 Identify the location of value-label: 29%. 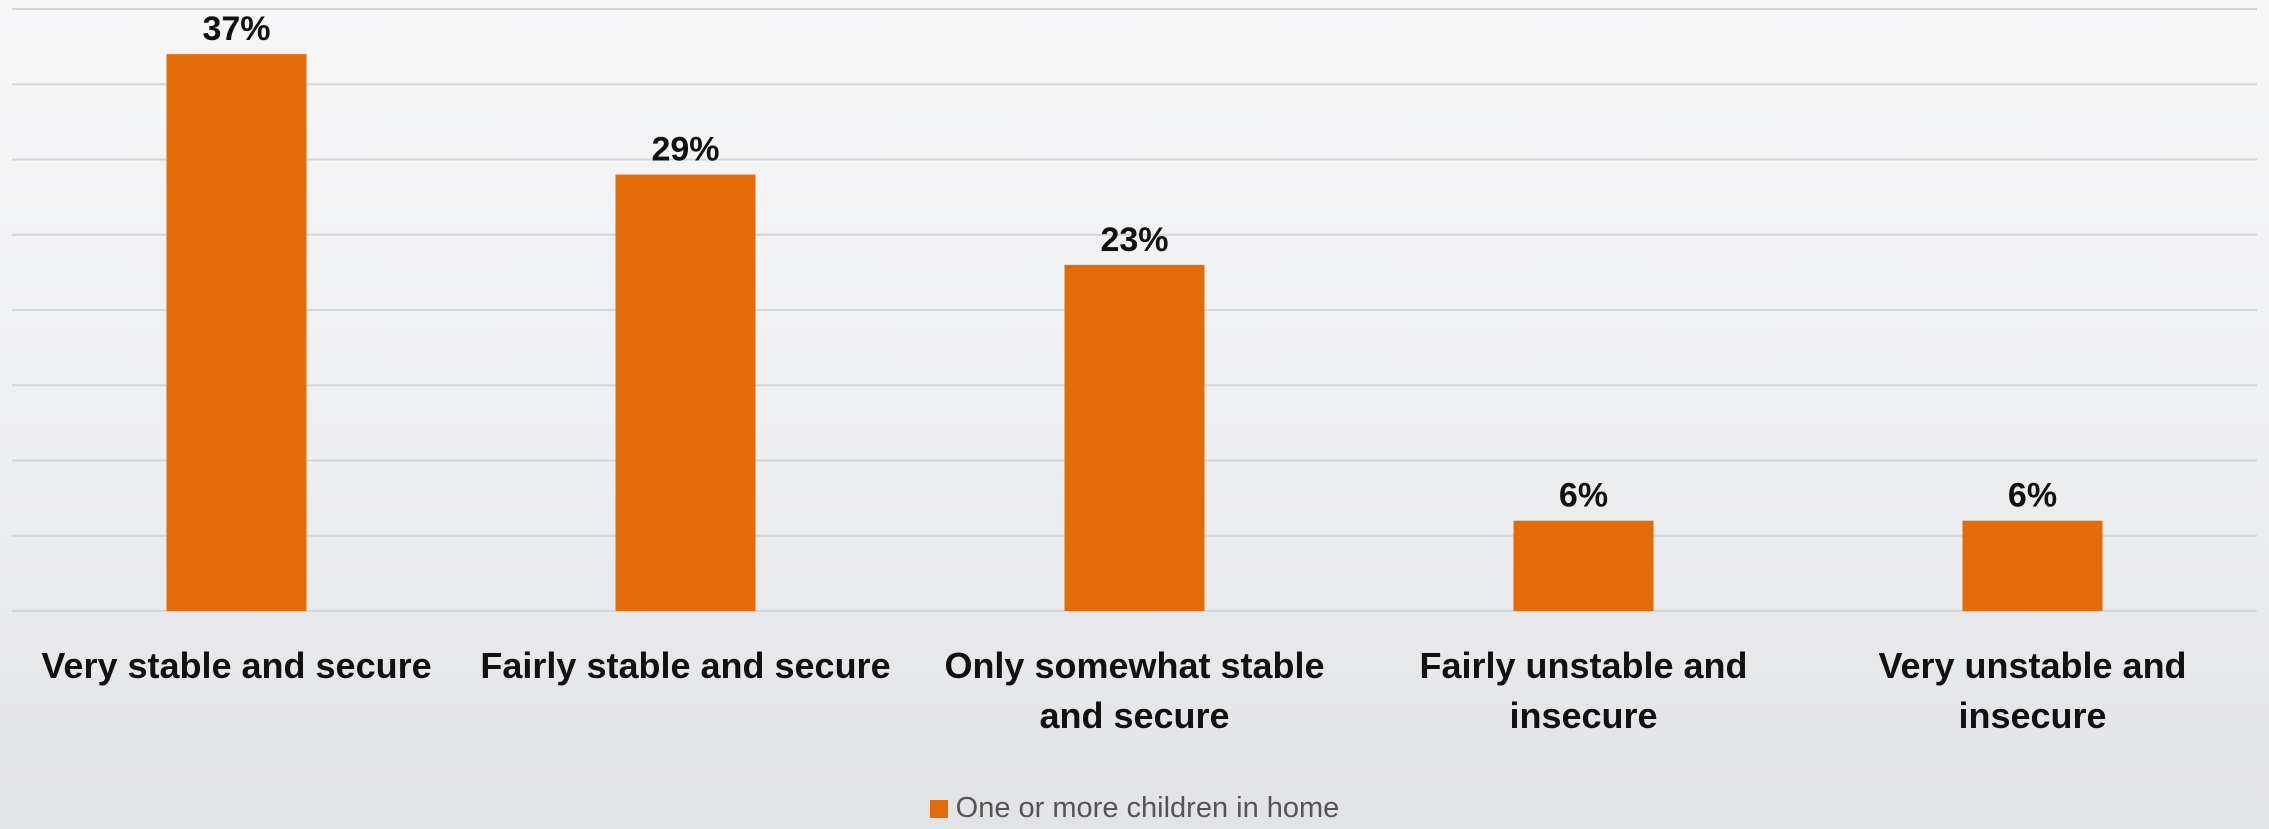
(685, 150).